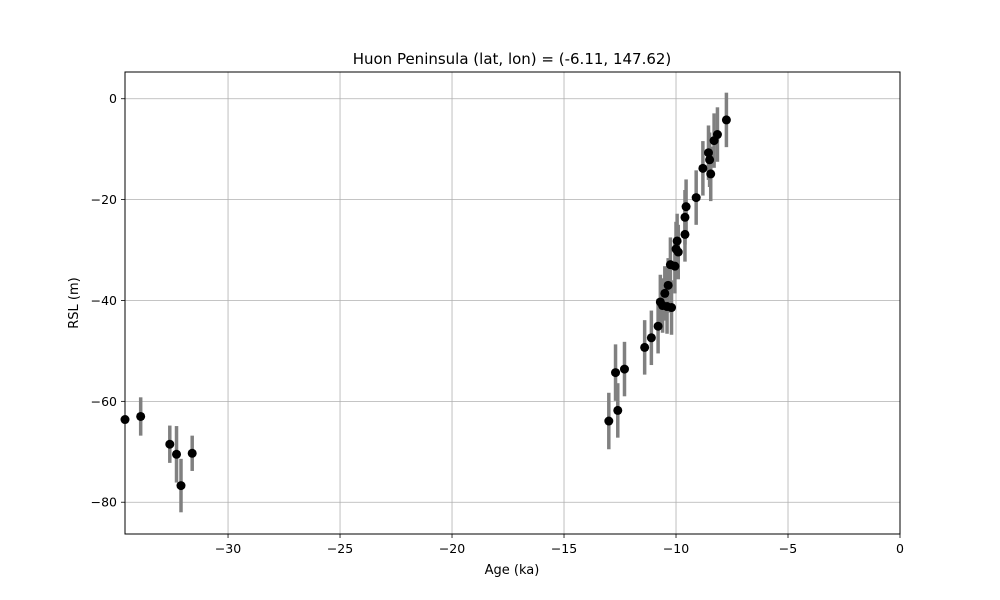 Image resolution: width=1000 pixels, height=600 pixels. Describe the element at coordinates (104, 401) in the screenshot. I see `y-tick-label: −60` at that location.